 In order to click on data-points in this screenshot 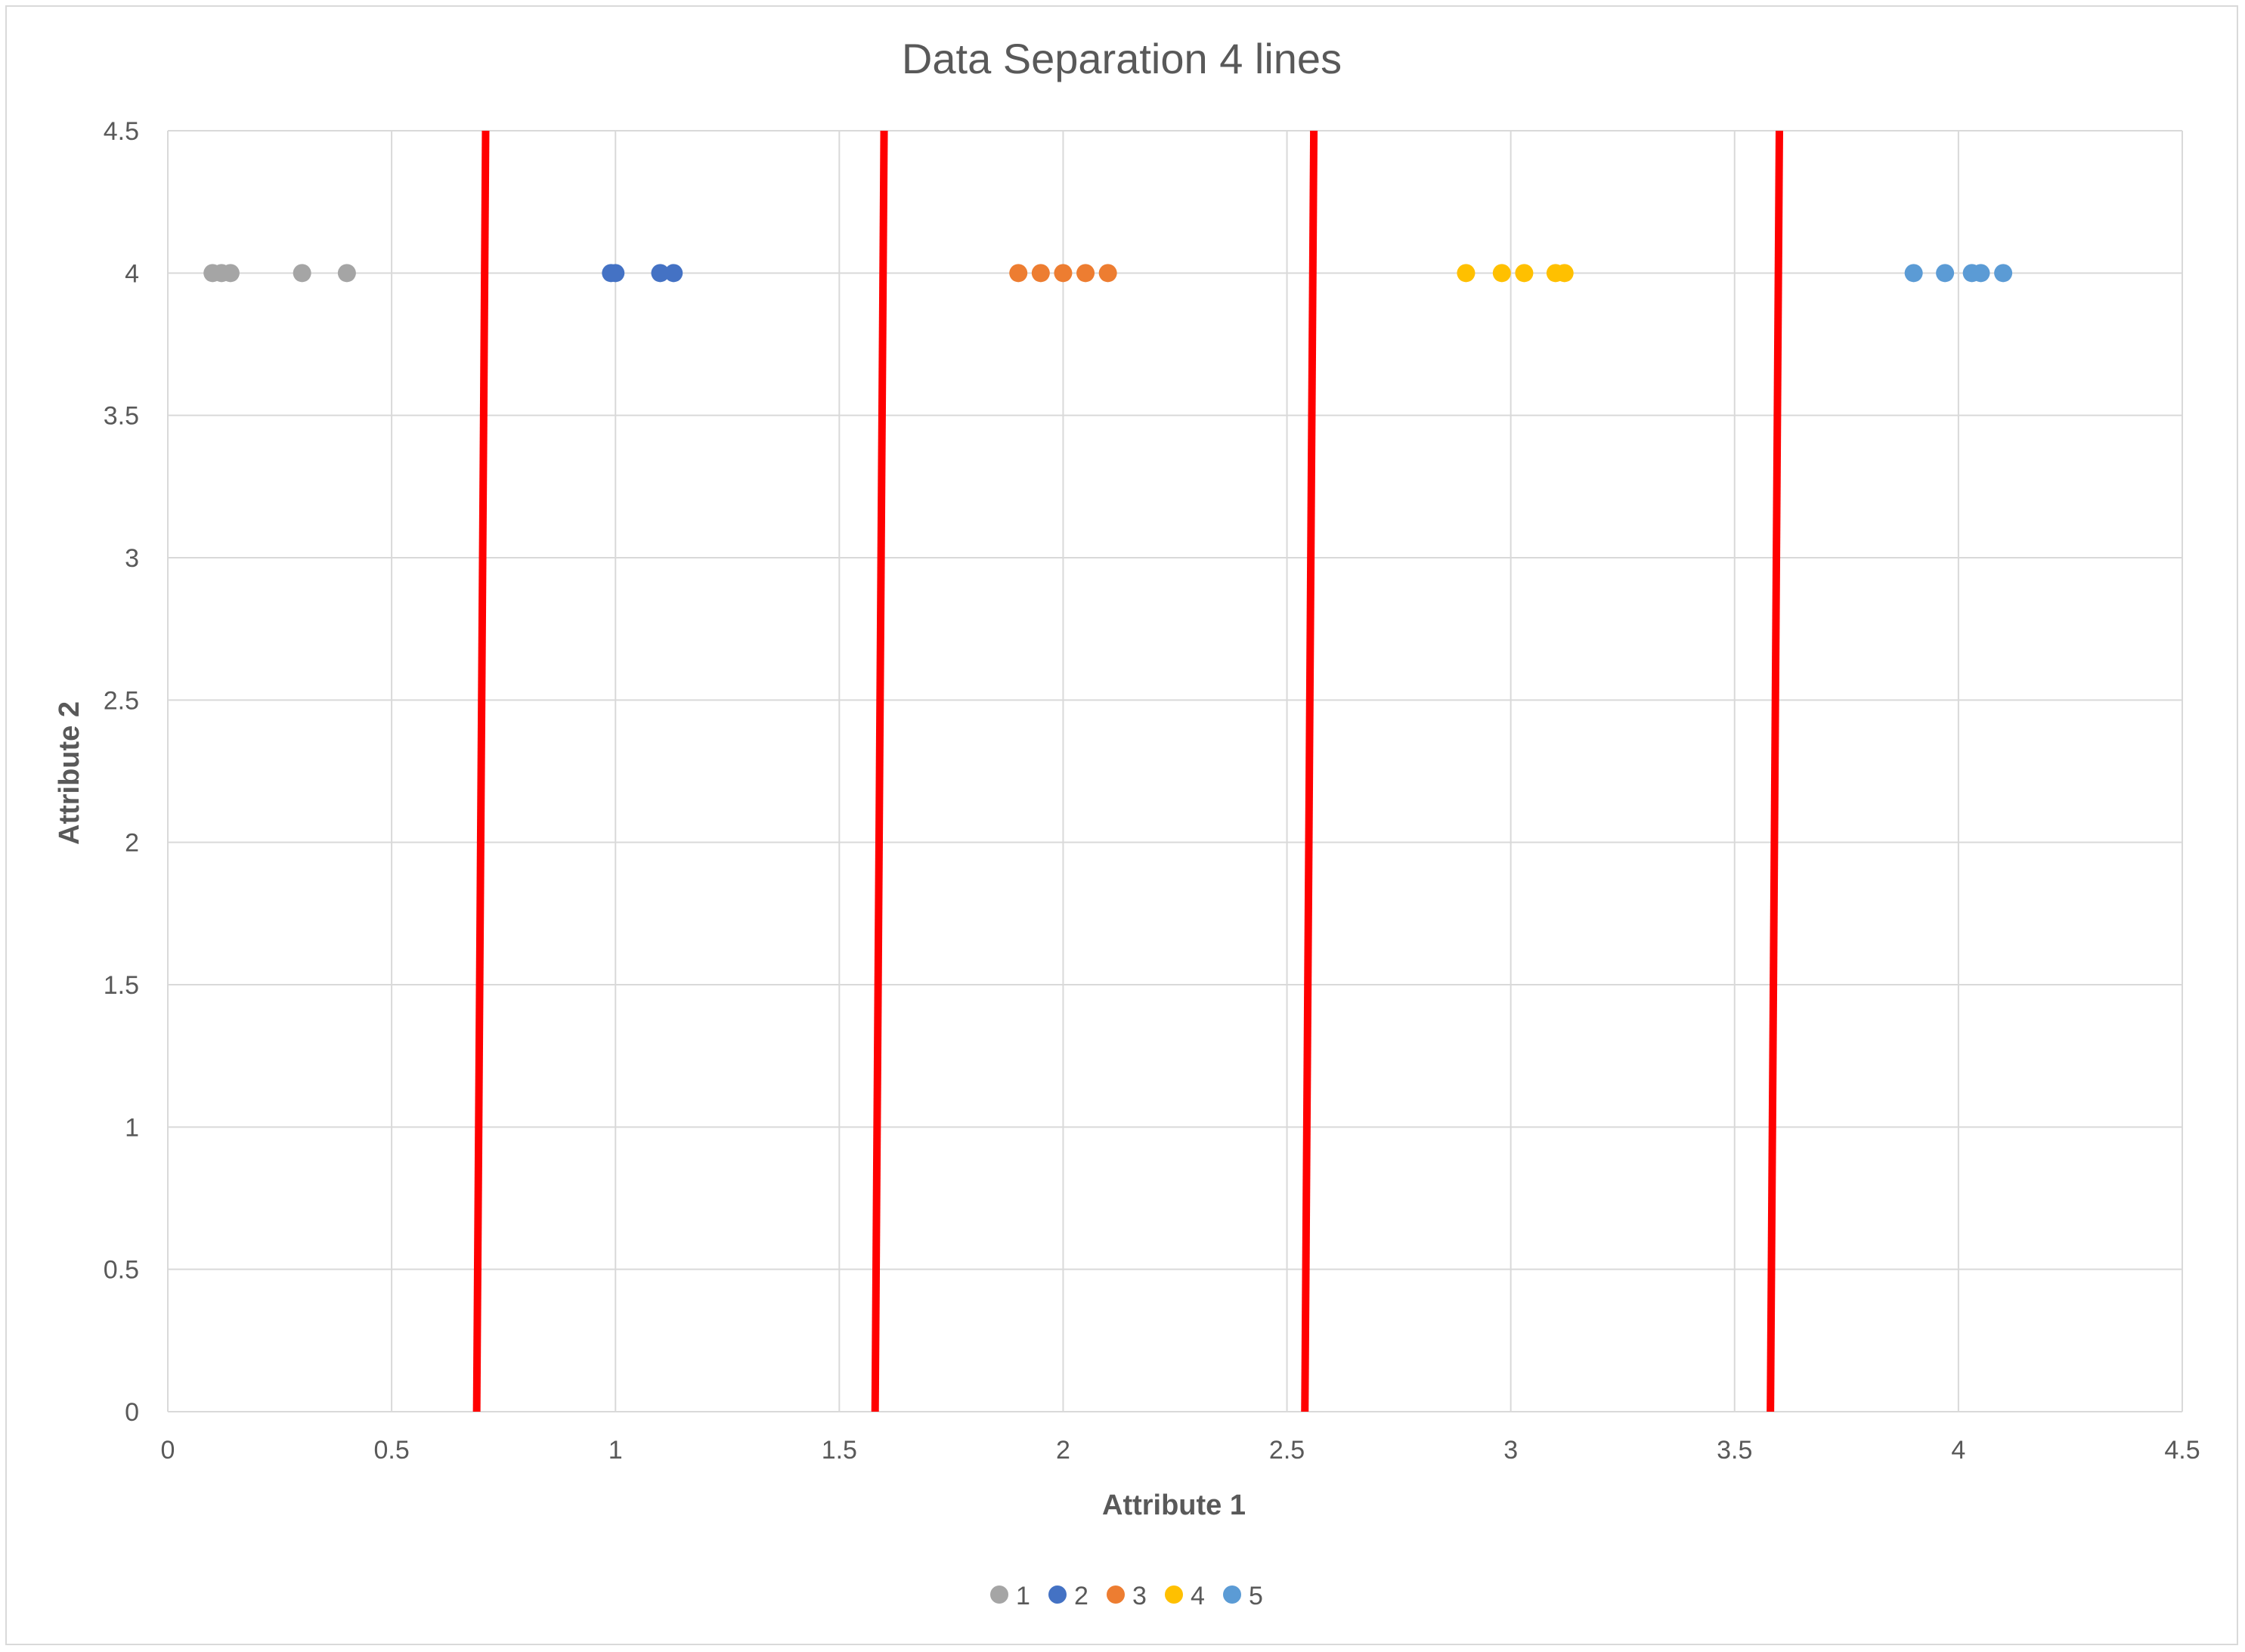, I will do `click(1108, 273)`.